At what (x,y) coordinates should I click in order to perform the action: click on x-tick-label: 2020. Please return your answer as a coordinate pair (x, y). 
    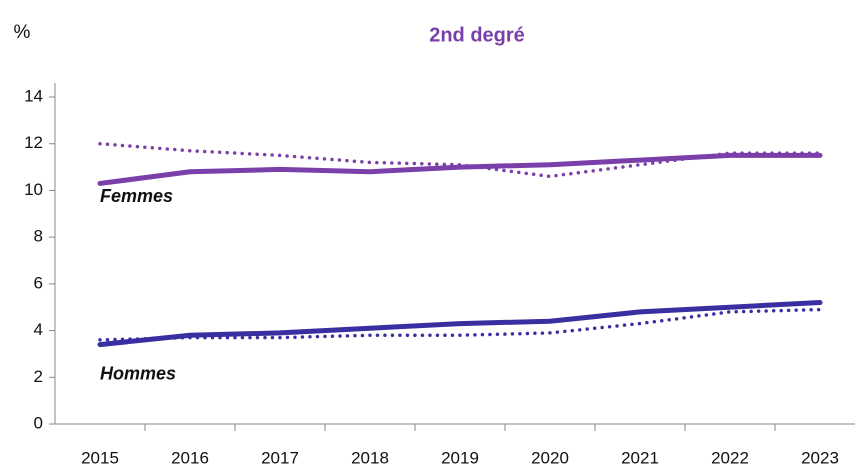
    Looking at the image, I should click on (550, 457).